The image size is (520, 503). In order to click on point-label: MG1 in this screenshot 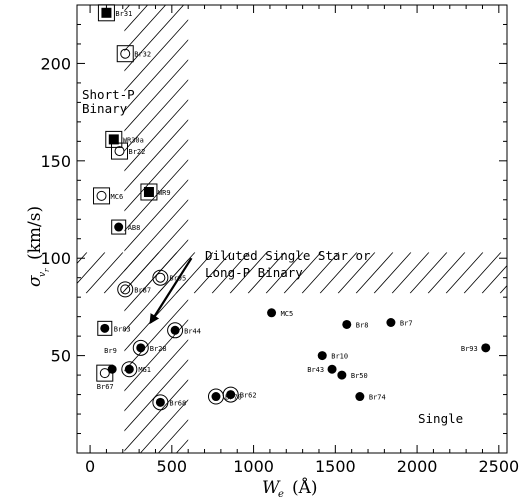, I will do `click(144, 370)`.